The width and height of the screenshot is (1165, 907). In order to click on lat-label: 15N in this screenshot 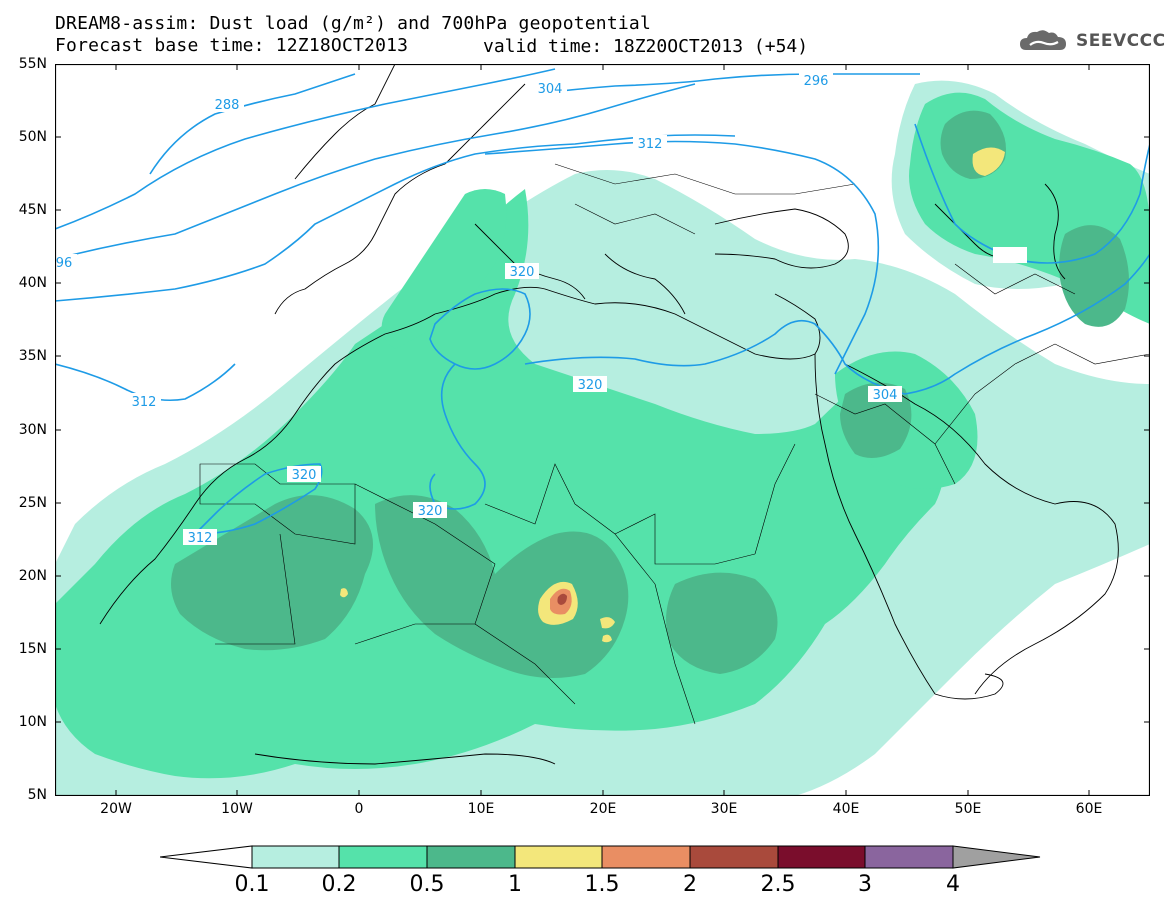, I will do `click(32, 649)`.